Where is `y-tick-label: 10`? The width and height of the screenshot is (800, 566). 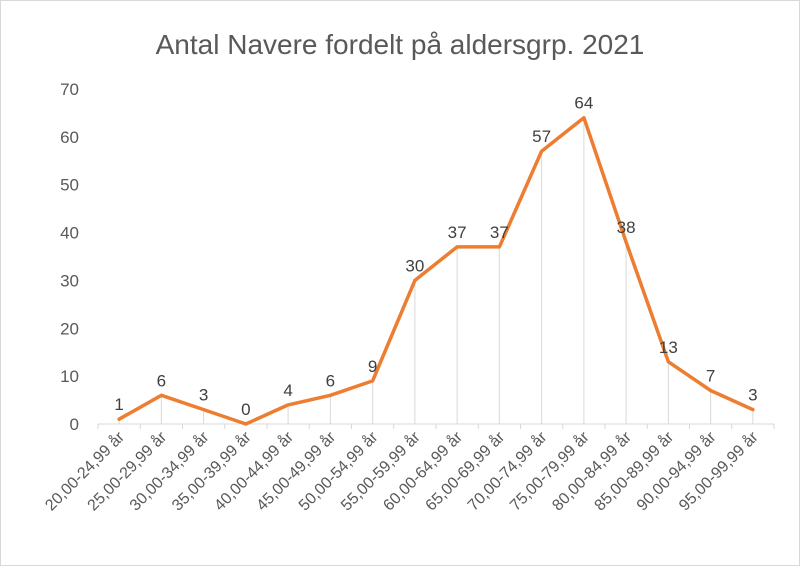
y-tick-label: 10 is located at coordinates (69, 376).